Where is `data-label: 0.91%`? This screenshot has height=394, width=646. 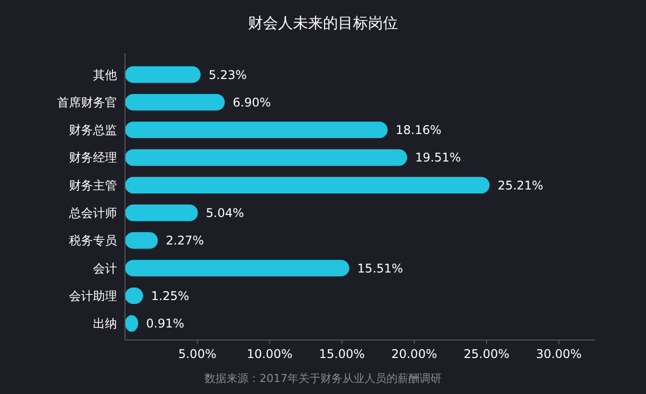 data-label: 0.91% is located at coordinates (165, 323).